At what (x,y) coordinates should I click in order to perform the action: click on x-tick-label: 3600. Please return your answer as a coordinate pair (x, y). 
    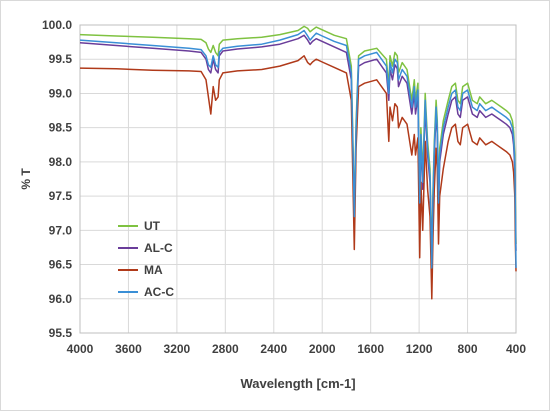
    Looking at the image, I should click on (128, 349).